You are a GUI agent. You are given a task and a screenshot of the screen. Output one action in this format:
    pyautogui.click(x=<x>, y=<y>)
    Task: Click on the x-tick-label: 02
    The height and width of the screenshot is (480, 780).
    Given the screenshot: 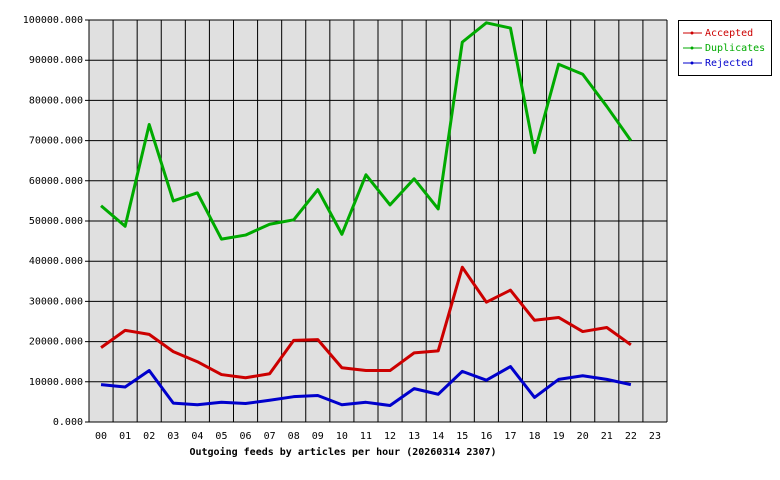 What is the action you would take?
    pyautogui.click(x=149, y=436)
    